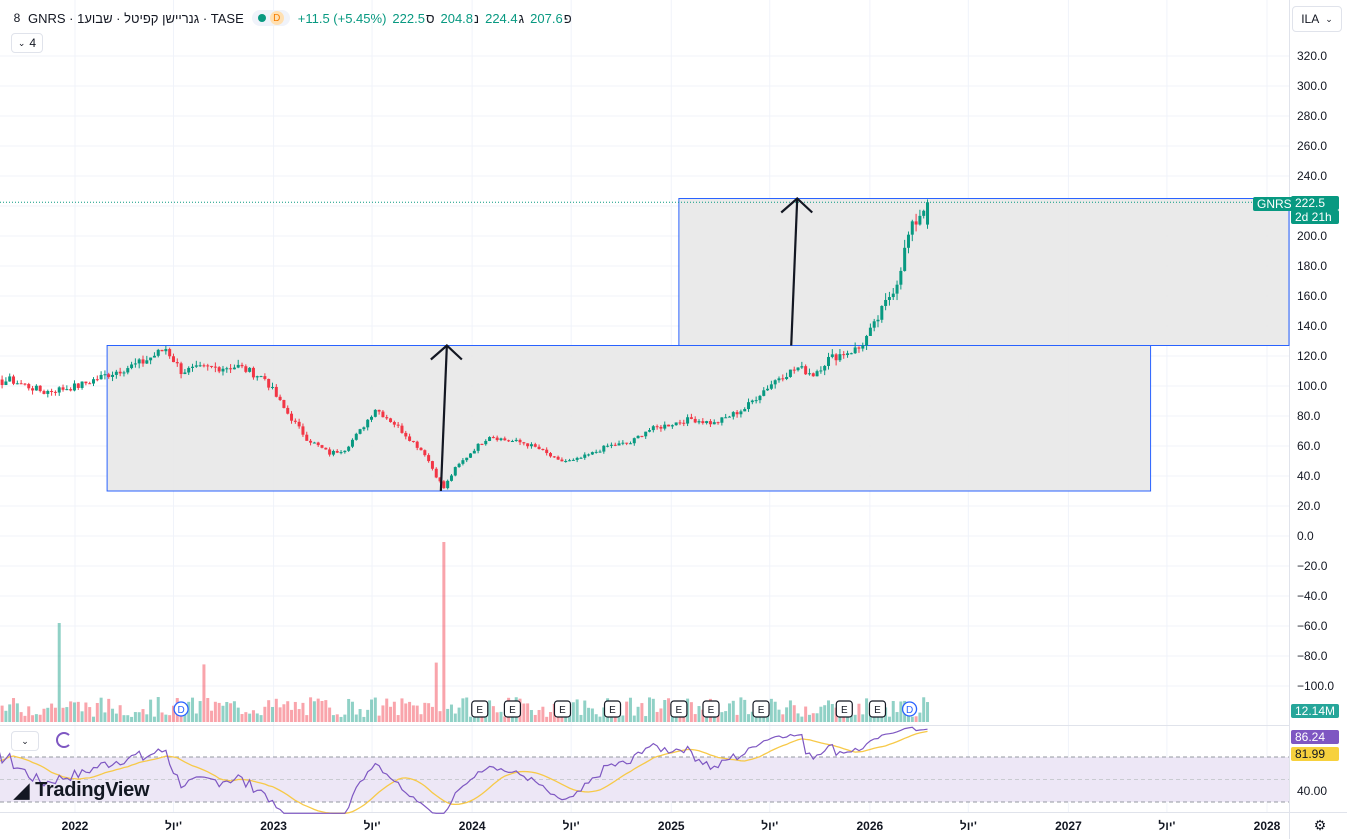 The width and height of the screenshot is (1347, 839). Describe the element at coordinates (17, 18) in the screenshot. I see `pane-index-badge: 8` at that location.